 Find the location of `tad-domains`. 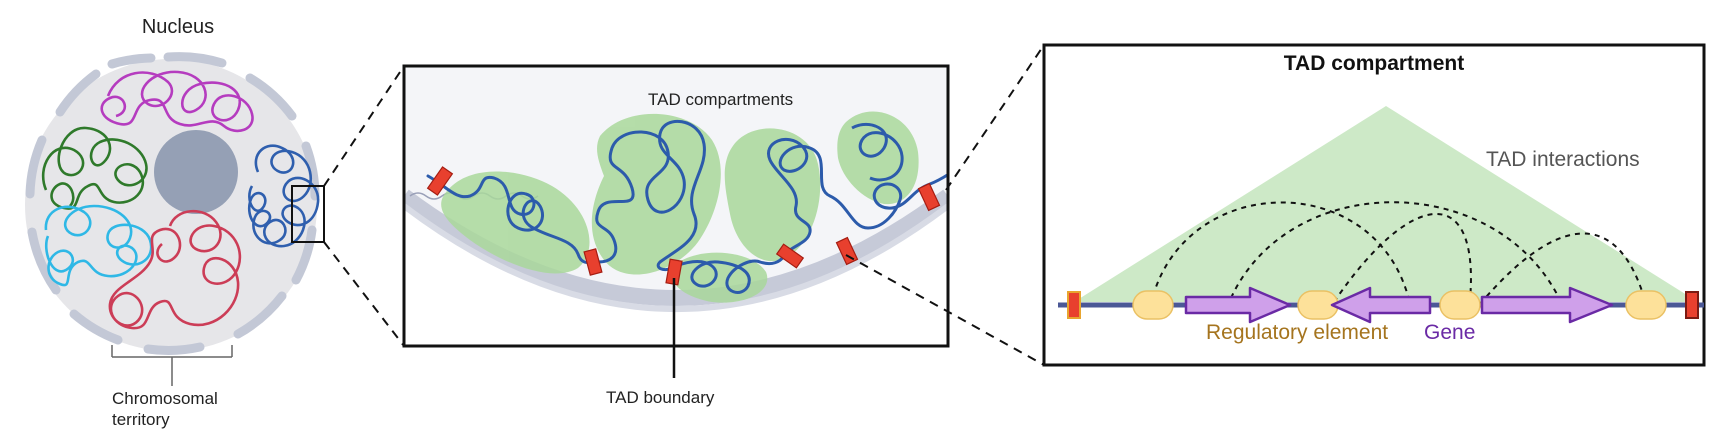

tad-domains is located at coordinates (680, 207).